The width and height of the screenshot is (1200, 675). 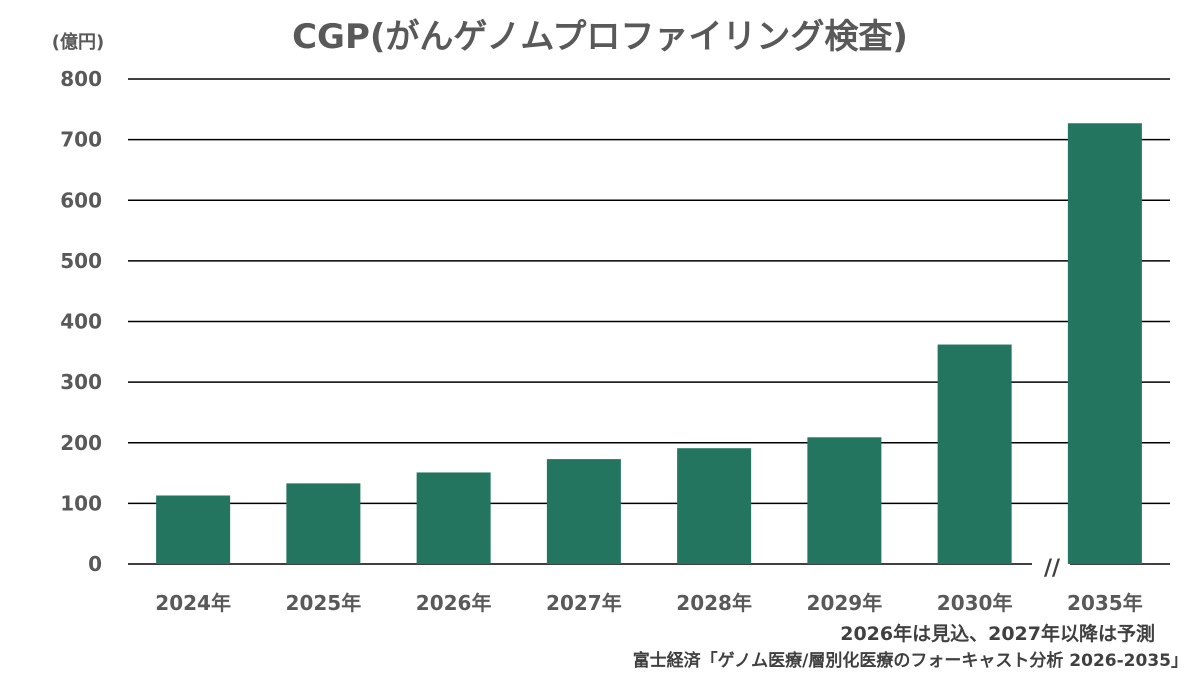 What do you see at coordinates (81, 443) in the screenshot?
I see `y-tick-label: 200` at bounding box center [81, 443].